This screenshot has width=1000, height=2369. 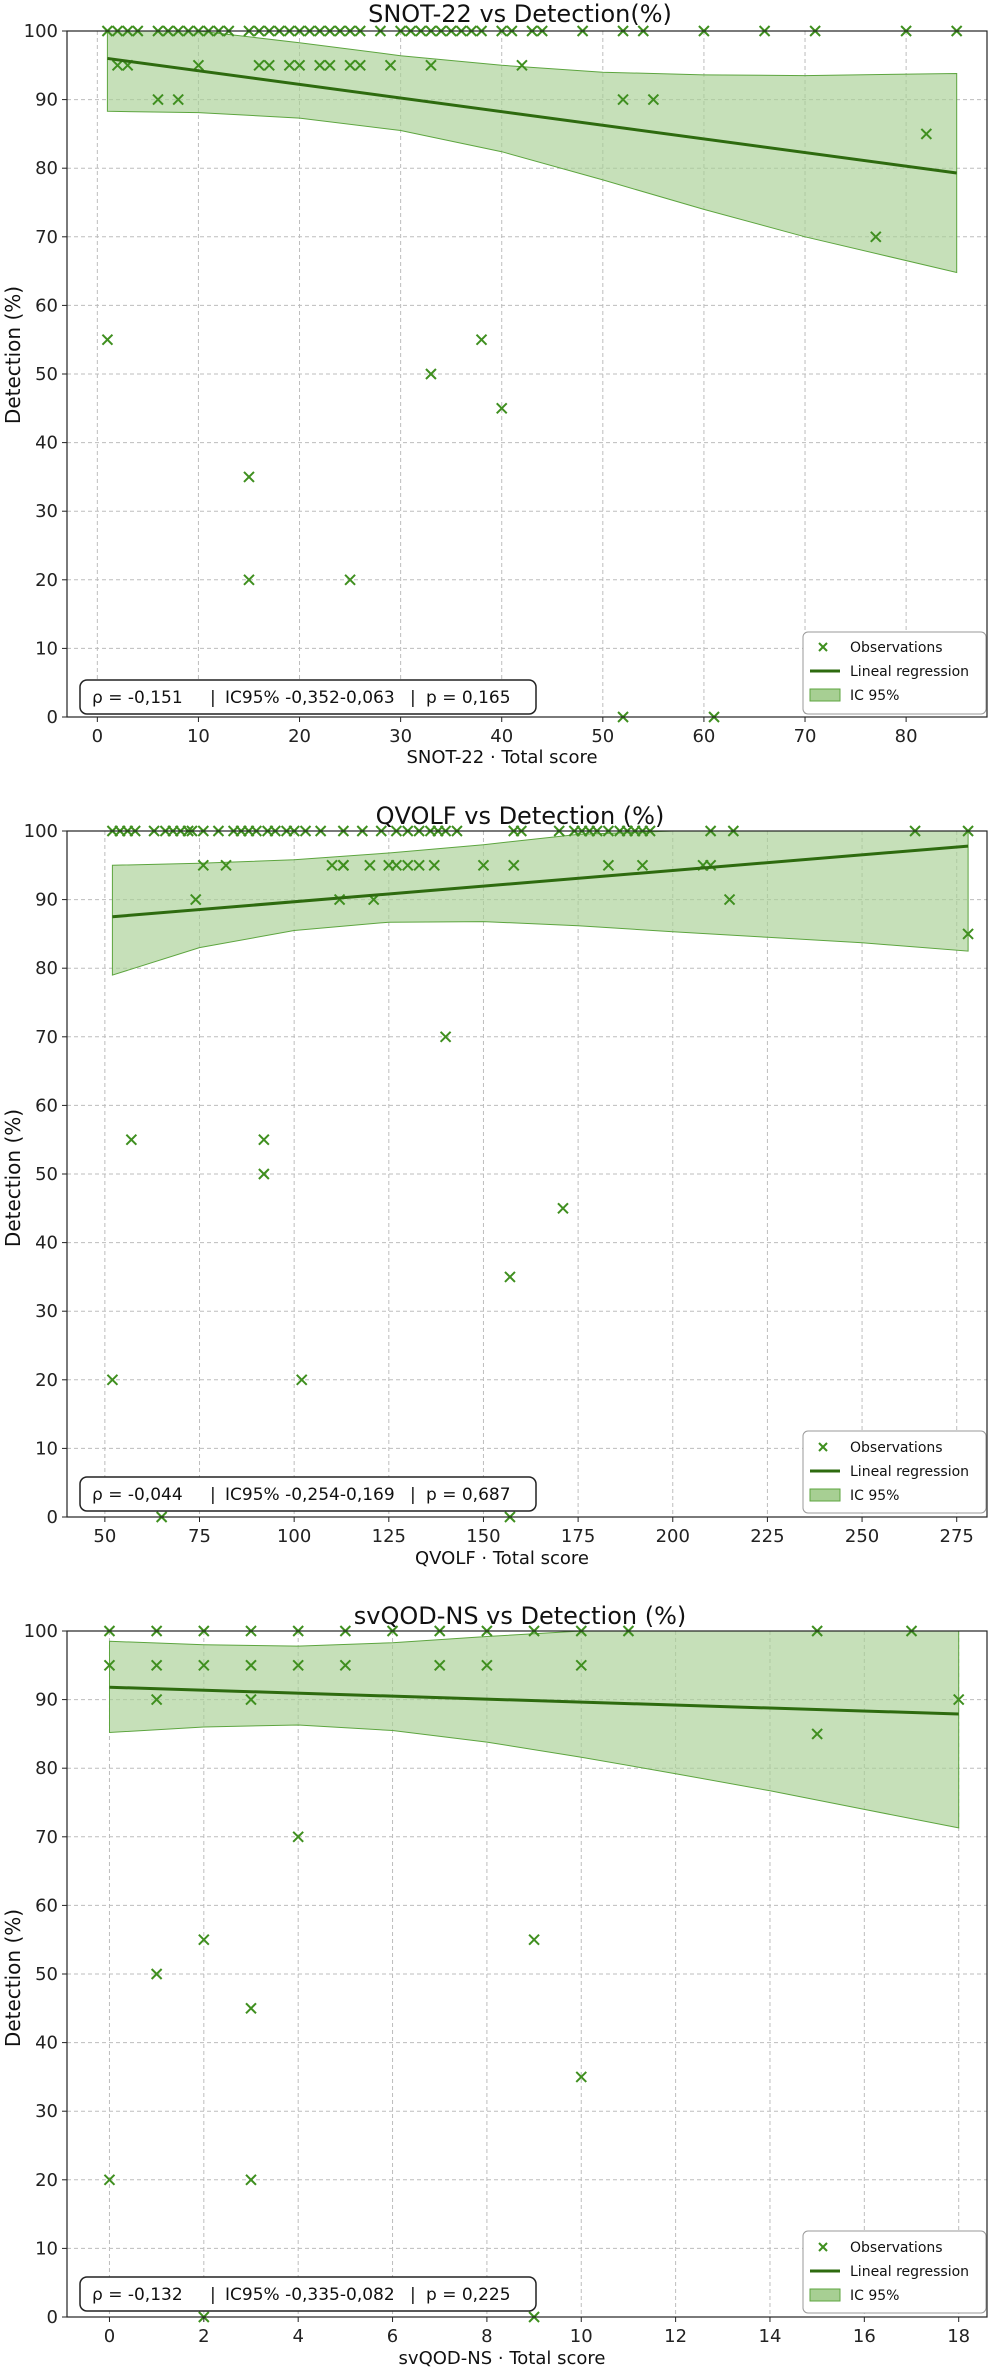 What do you see at coordinates (46, 443) in the screenshot?
I see `y-tick-label: 40` at bounding box center [46, 443].